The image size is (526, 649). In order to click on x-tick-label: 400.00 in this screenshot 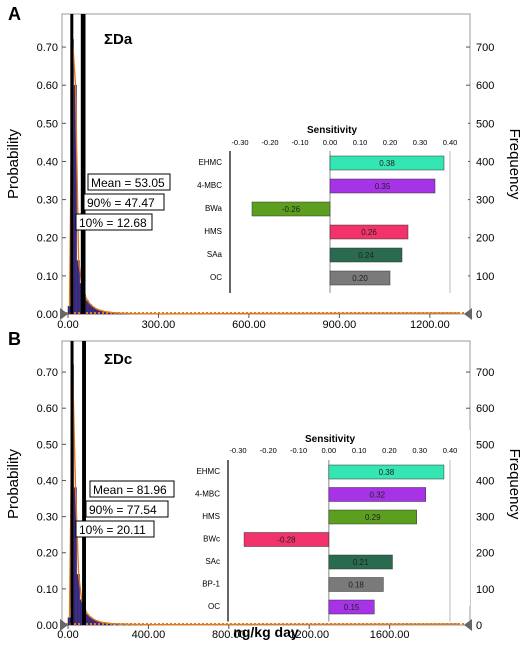, I will do `click(149, 635)`.